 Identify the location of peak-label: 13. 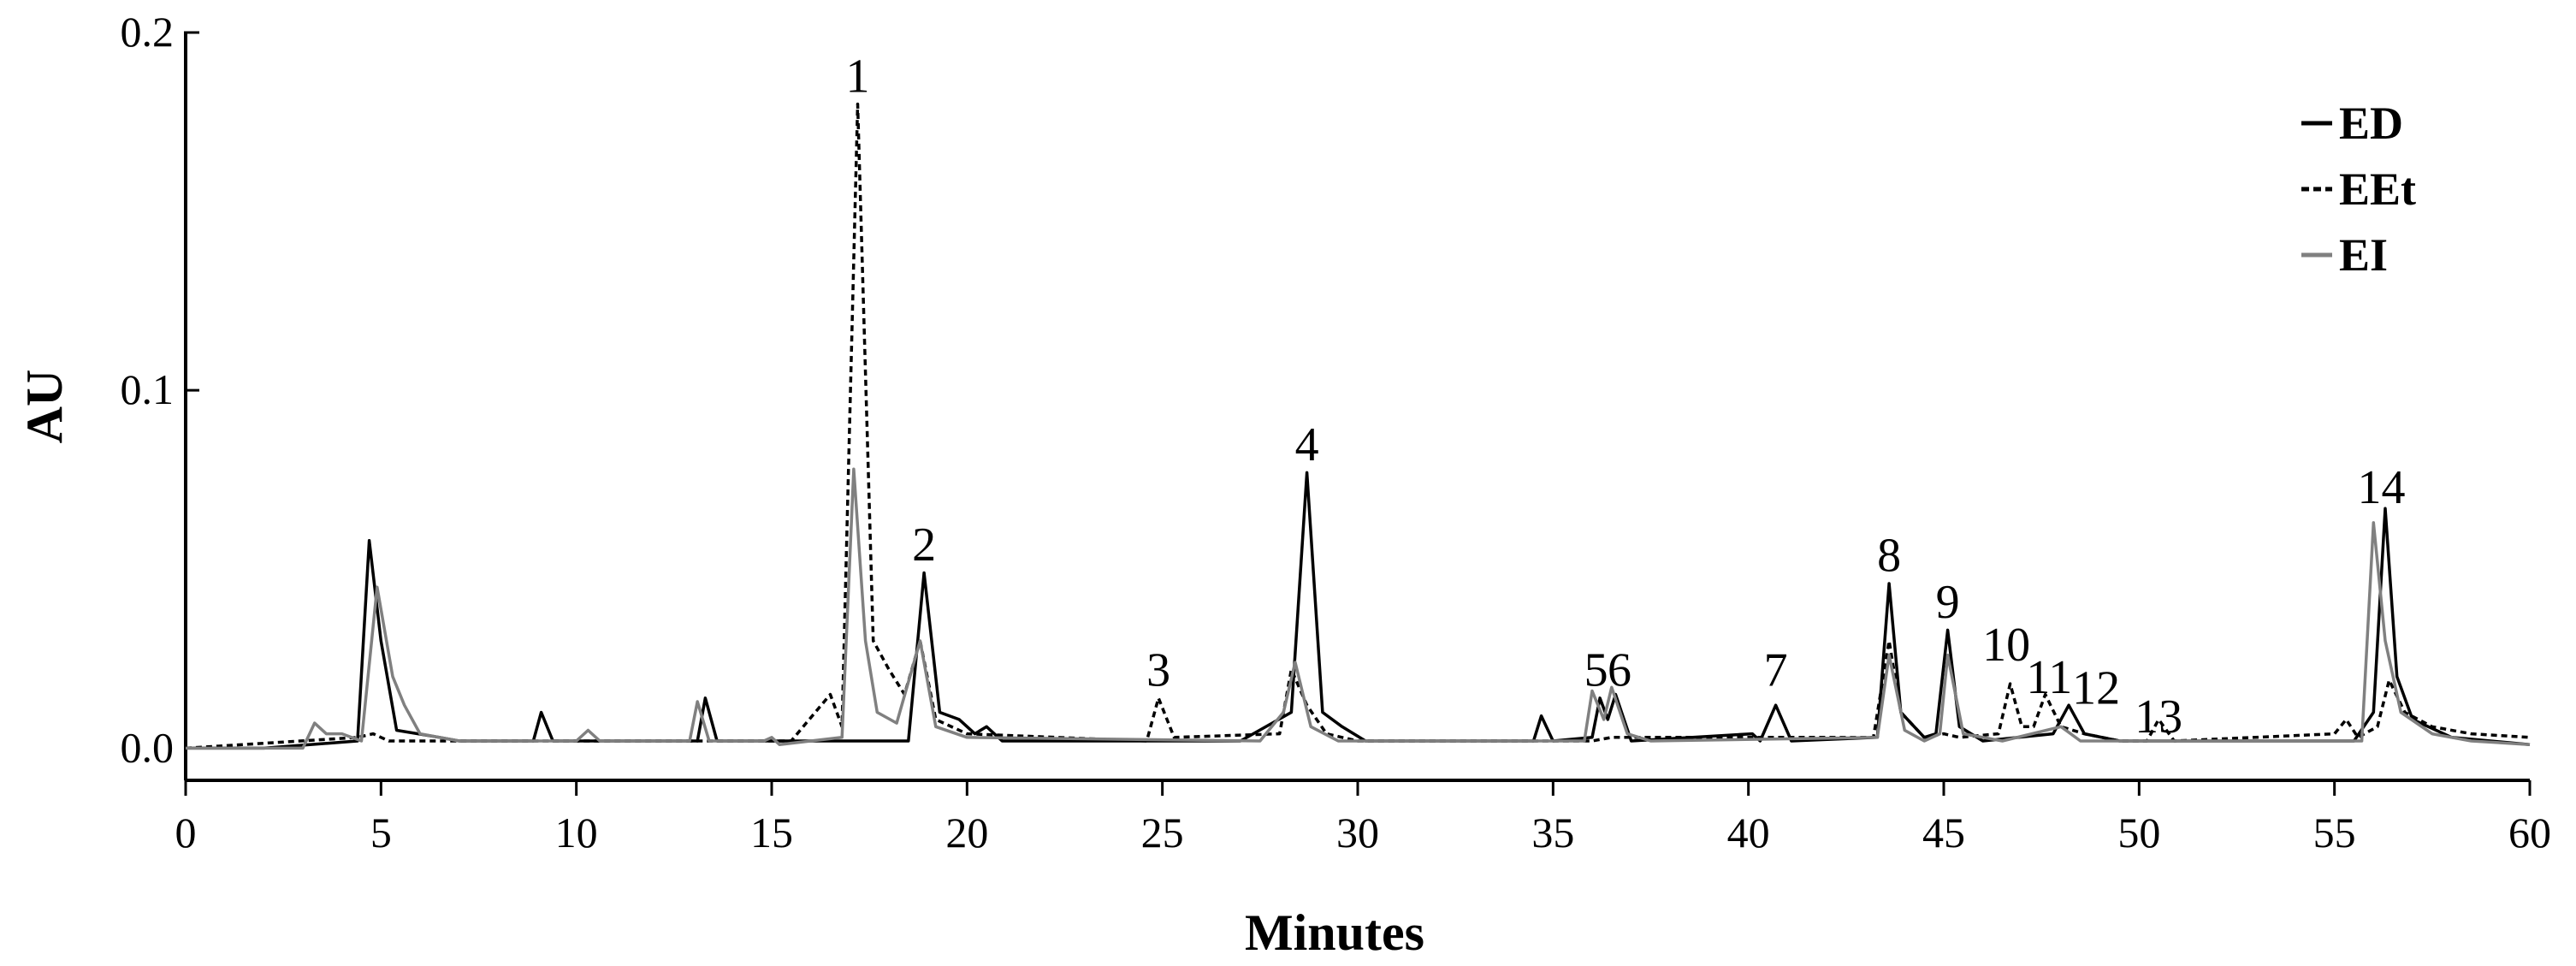
(2158, 717).